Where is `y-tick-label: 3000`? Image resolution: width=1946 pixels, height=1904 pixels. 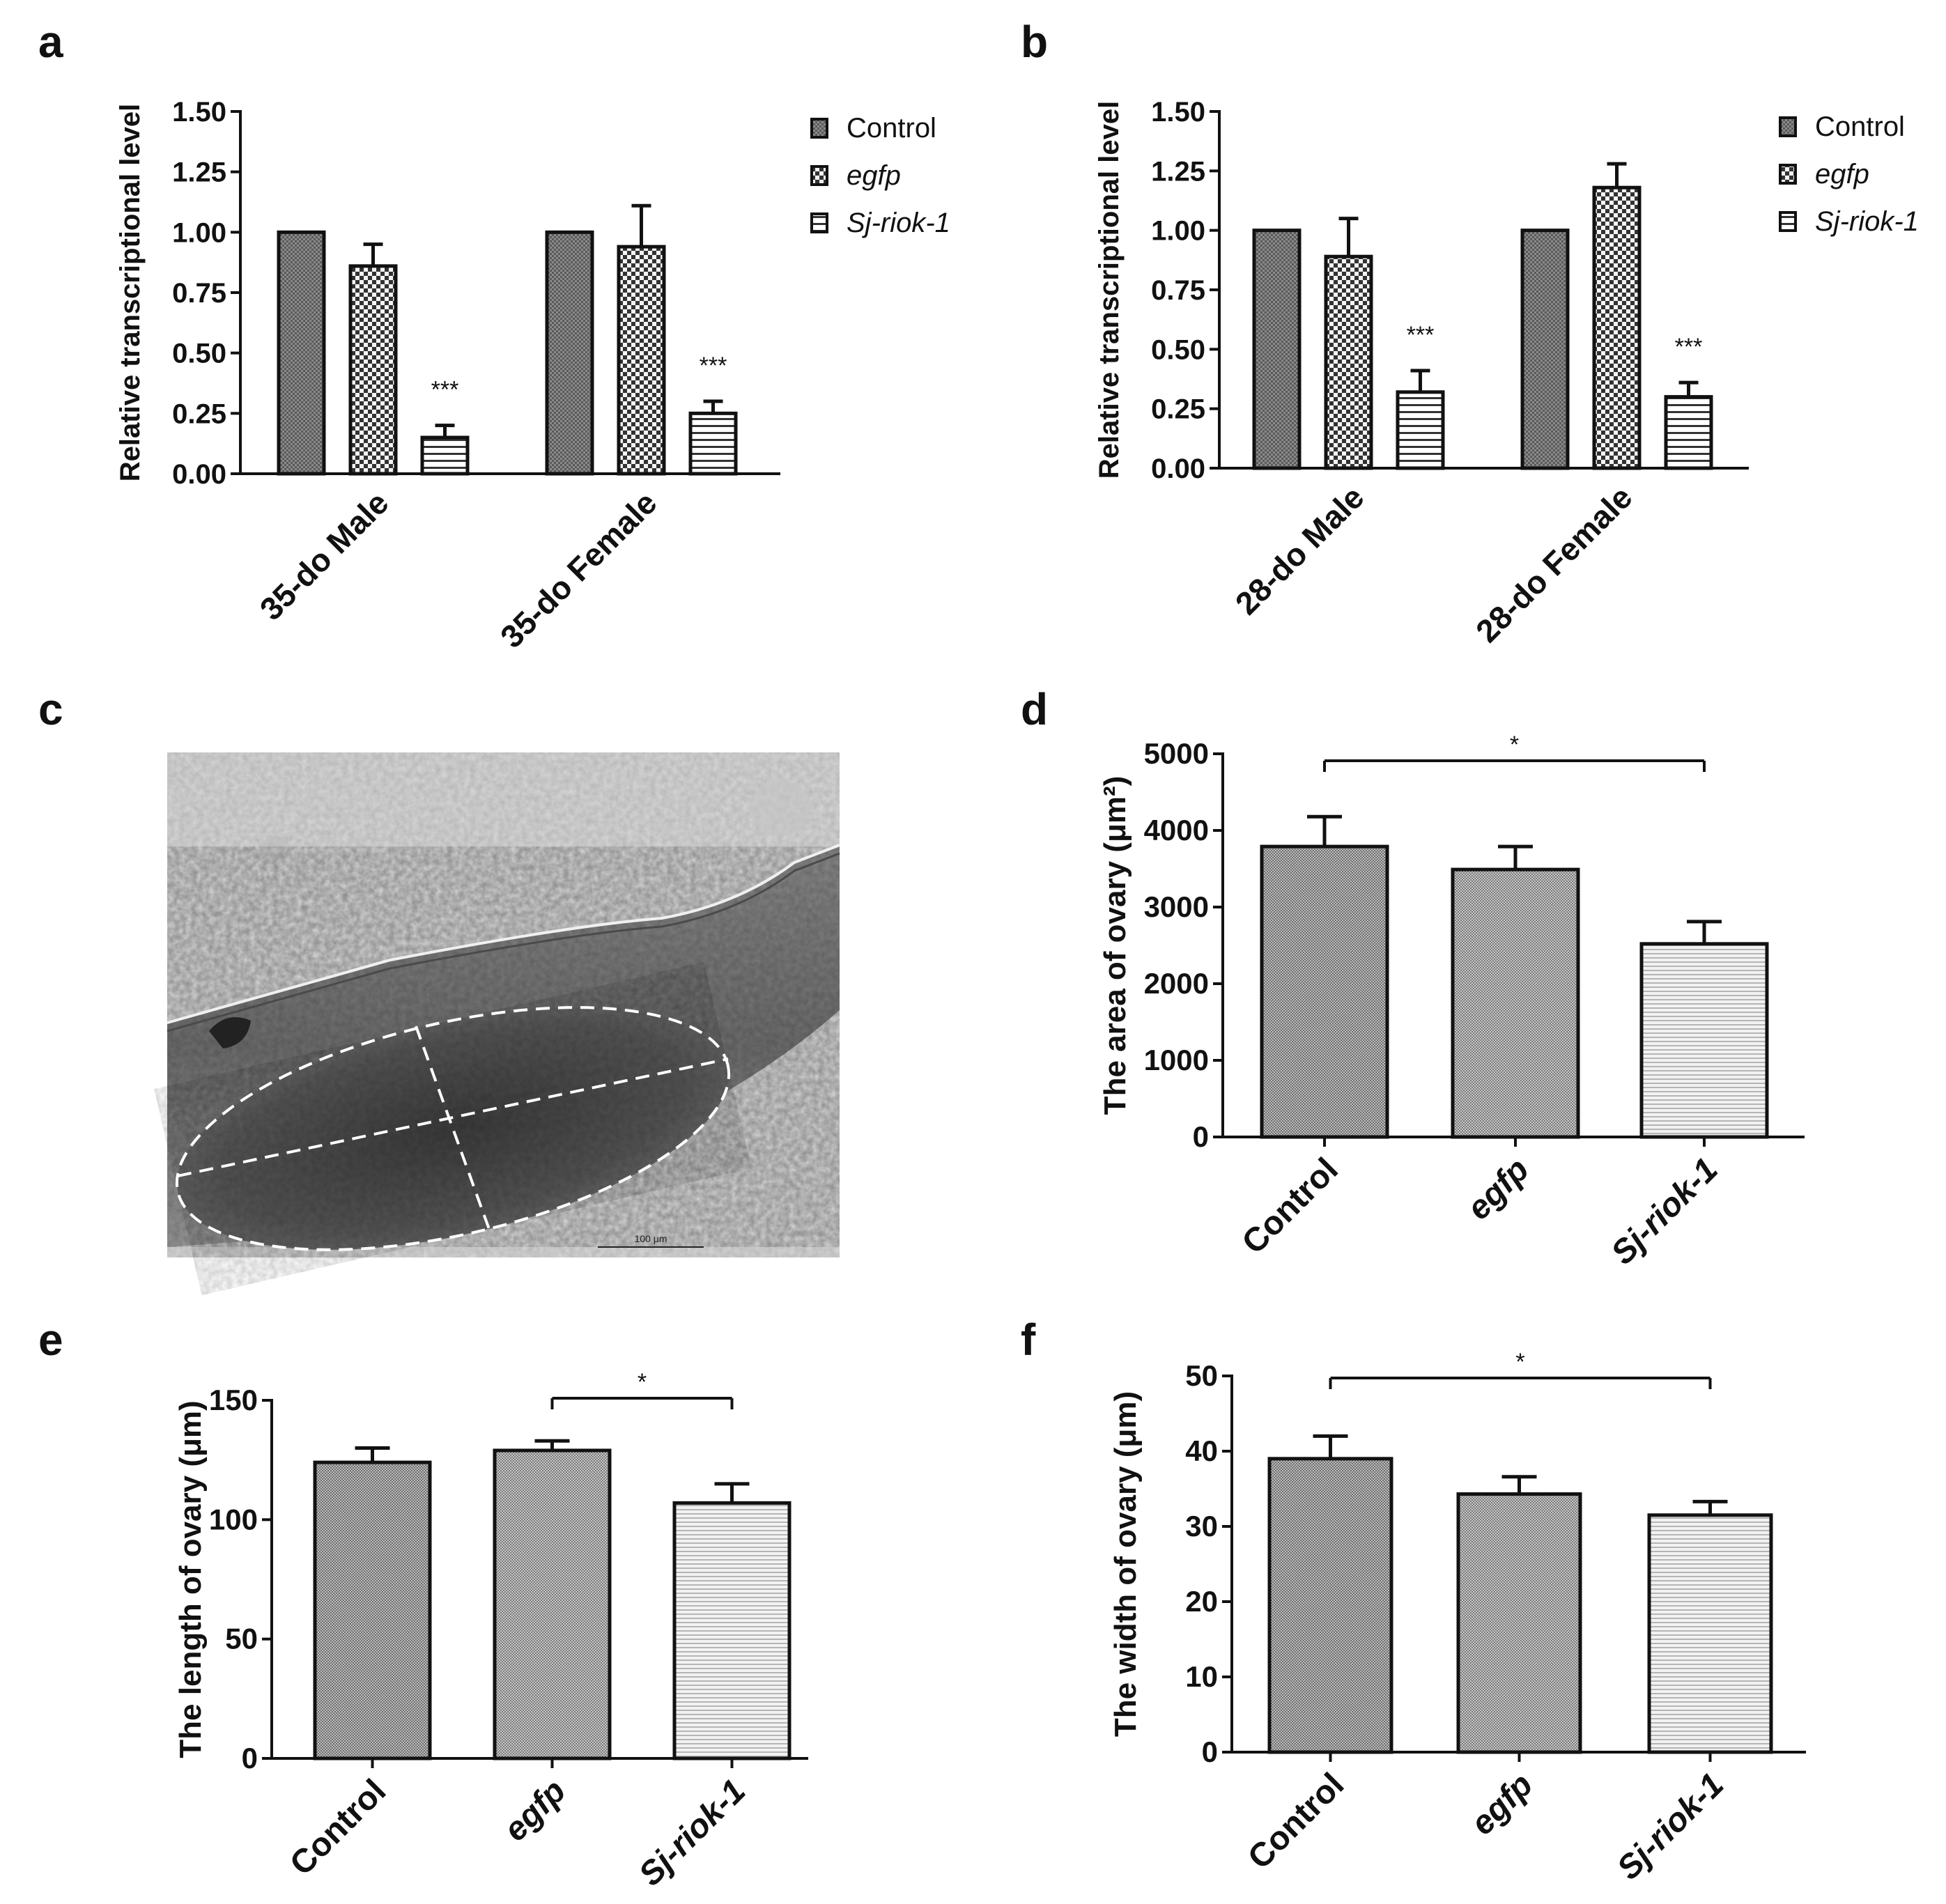
y-tick-label: 3000 is located at coordinates (1176, 906).